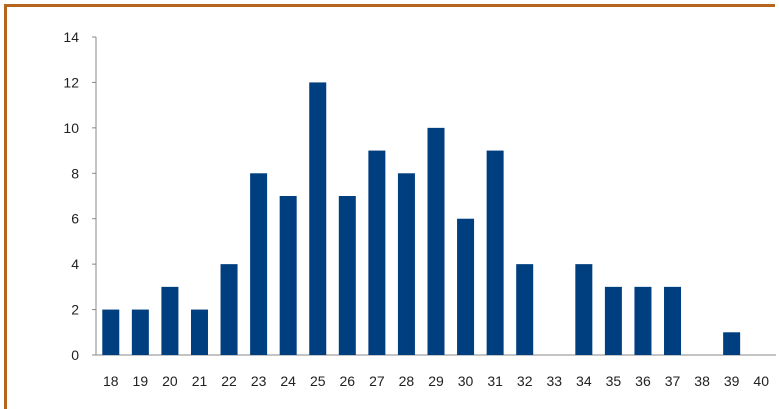  I want to click on x-tick-label: 25, so click(318, 381).